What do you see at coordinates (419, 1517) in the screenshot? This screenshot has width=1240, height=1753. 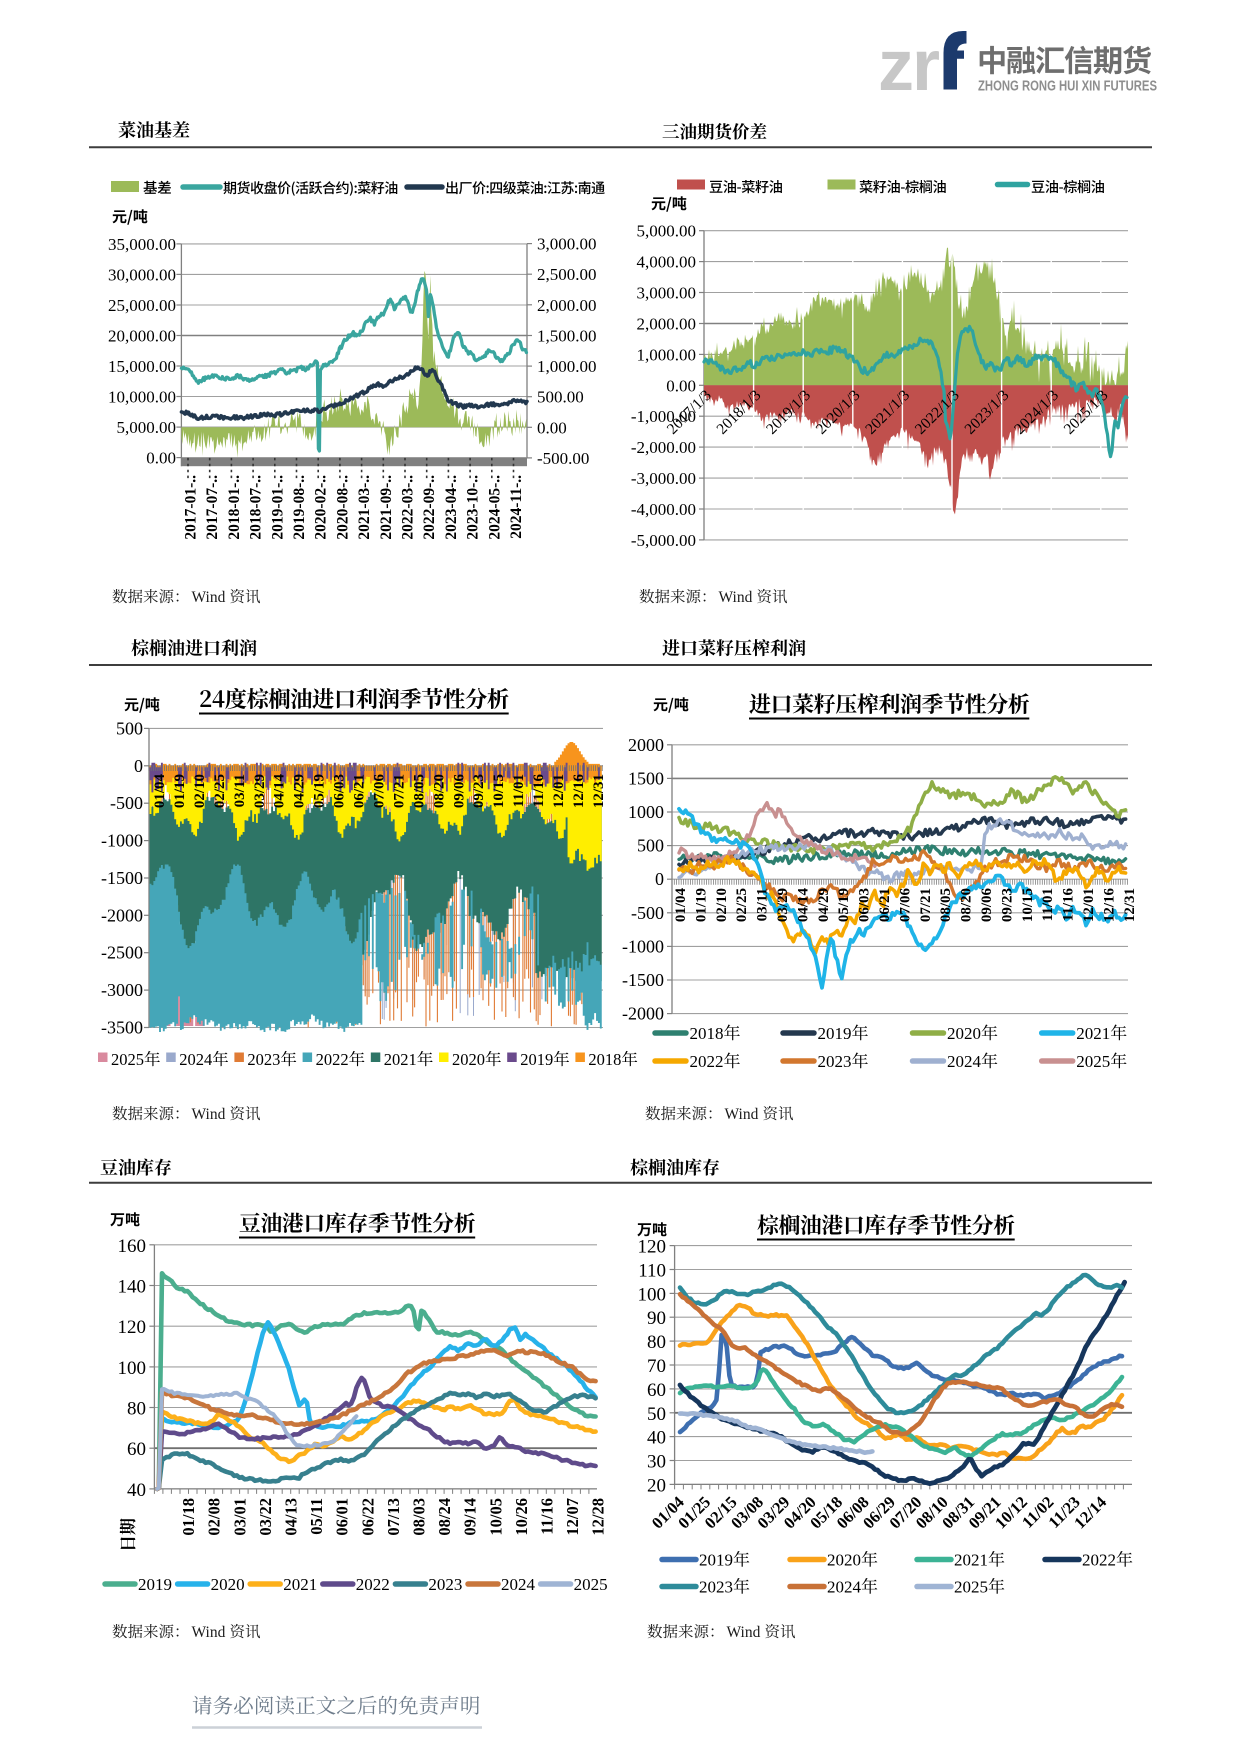 I see `svg-text: 08/03` at bounding box center [419, 1517].